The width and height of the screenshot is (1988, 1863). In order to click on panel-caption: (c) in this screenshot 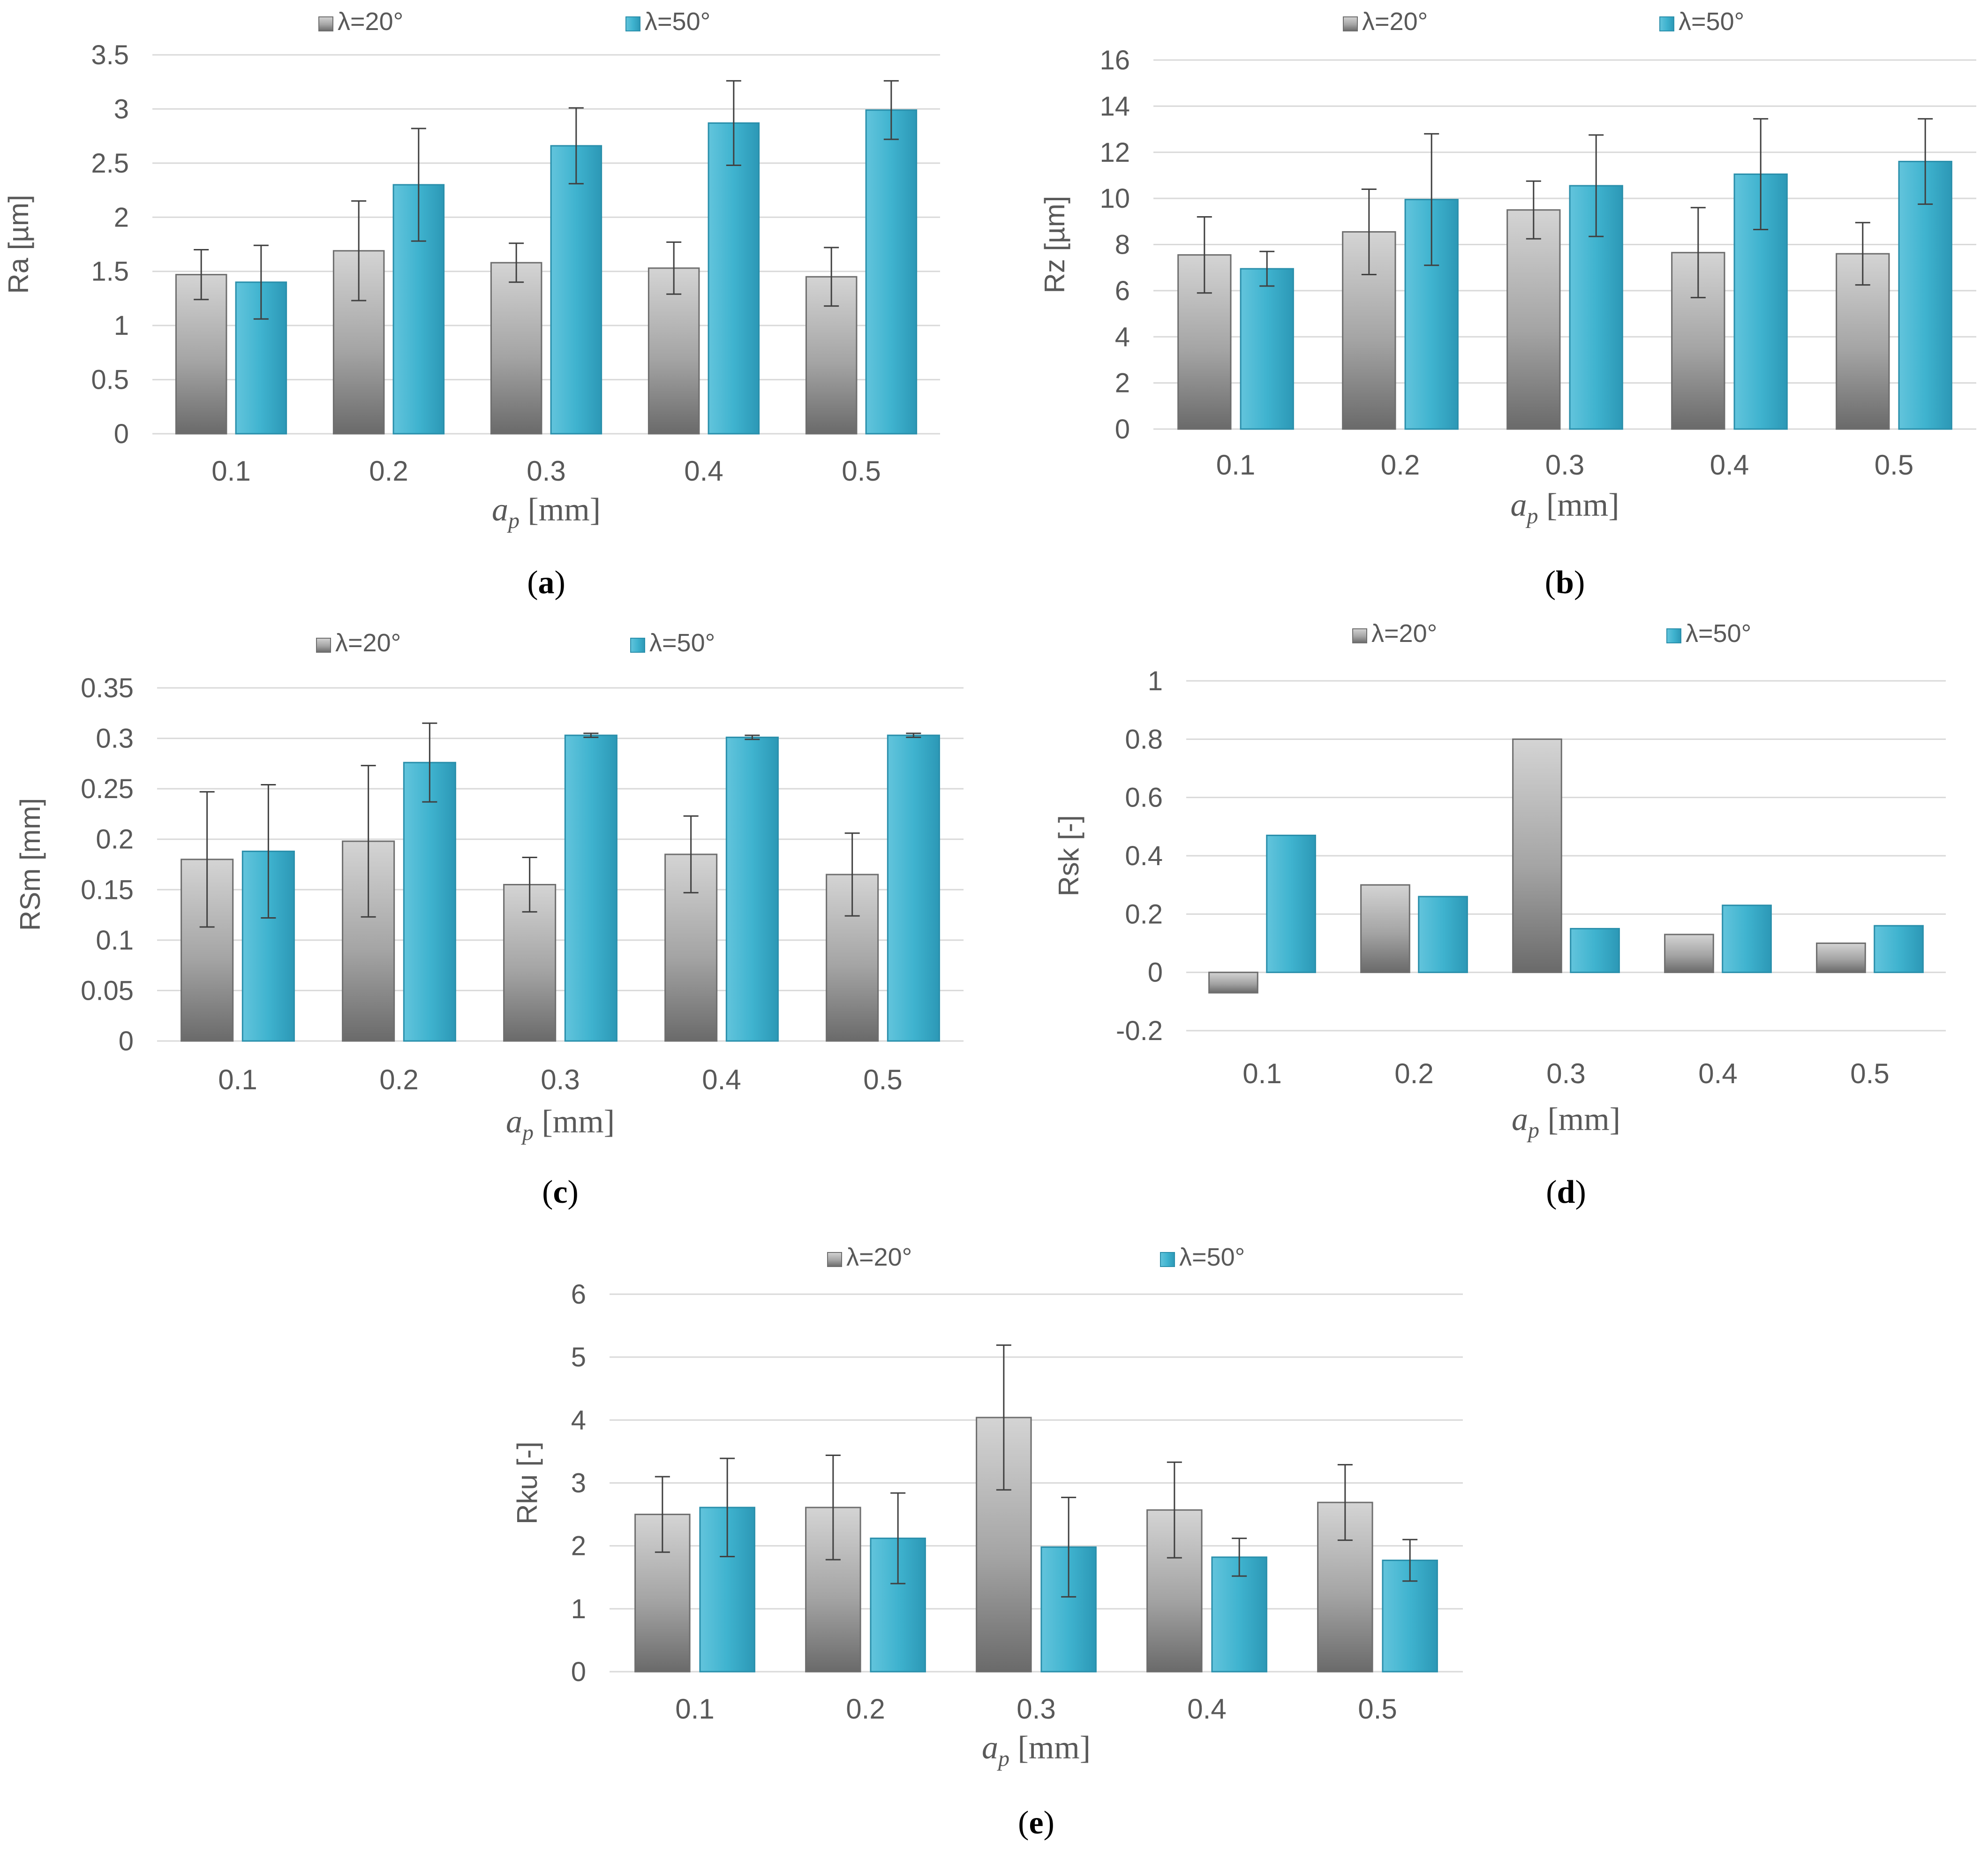, I will do `click(560, 1192)`.